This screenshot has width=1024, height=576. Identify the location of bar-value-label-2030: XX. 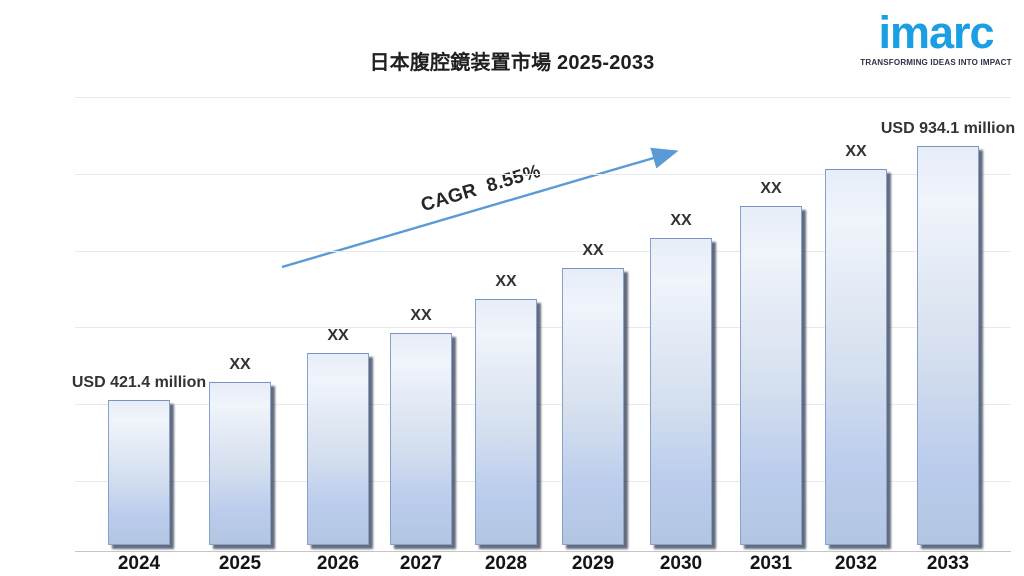
(681, 220).